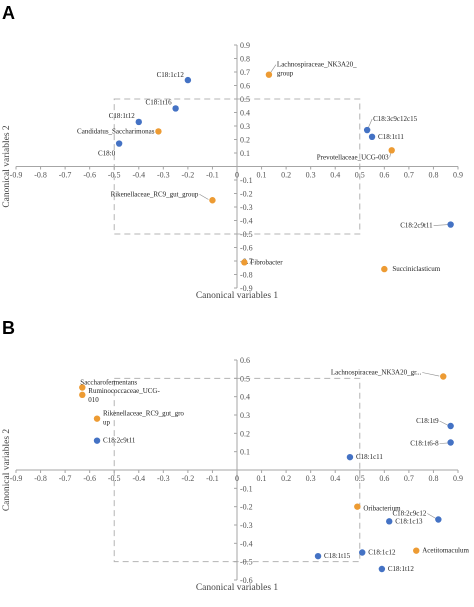 This screenshot has height=607, width=474. I want to click on point-label-line: C18:1c13, so click(409, 521).